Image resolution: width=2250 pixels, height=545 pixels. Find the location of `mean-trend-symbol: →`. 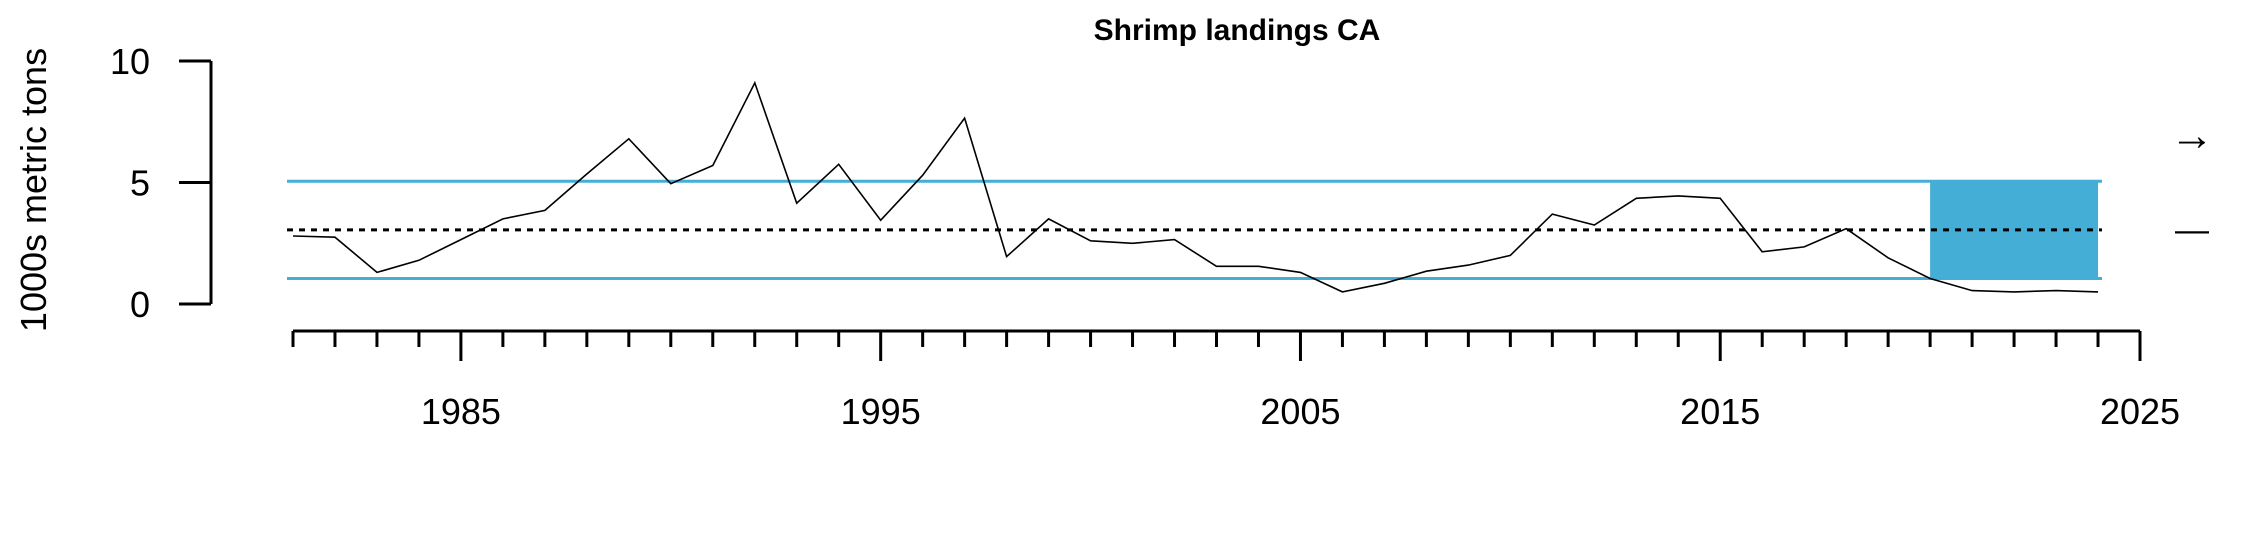

mean-trend-symbol: → is located at coordinates (2192, 135).